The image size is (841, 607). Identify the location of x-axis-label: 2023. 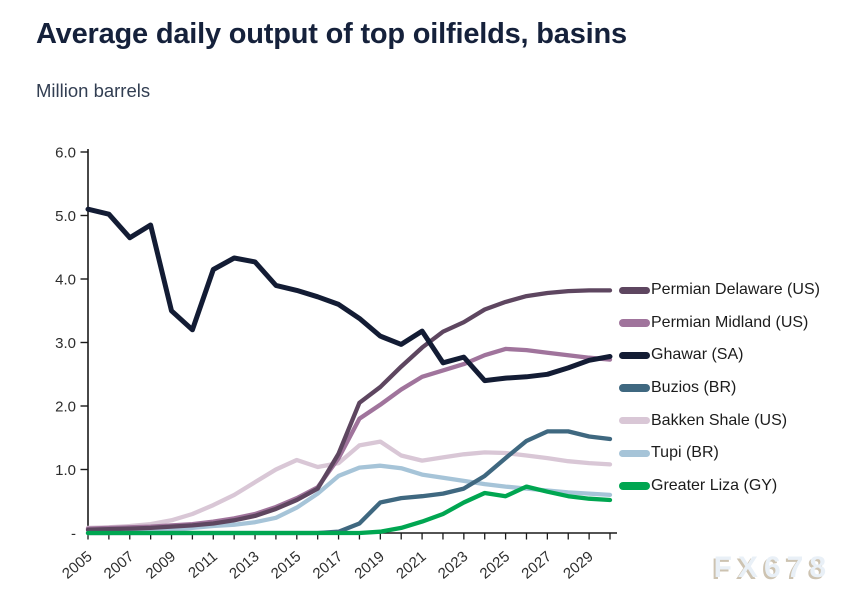
(453, 565).